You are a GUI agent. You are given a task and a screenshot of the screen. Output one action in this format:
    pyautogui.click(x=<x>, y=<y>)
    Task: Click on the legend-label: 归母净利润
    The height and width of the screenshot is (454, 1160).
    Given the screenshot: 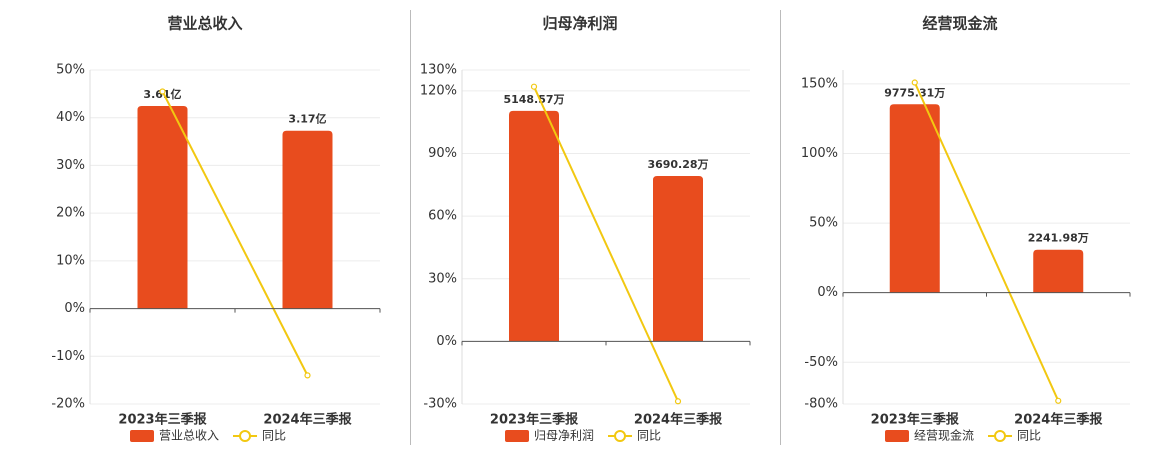 What is the action you would take?
    pyautogui.click(x=564, y=436)
    